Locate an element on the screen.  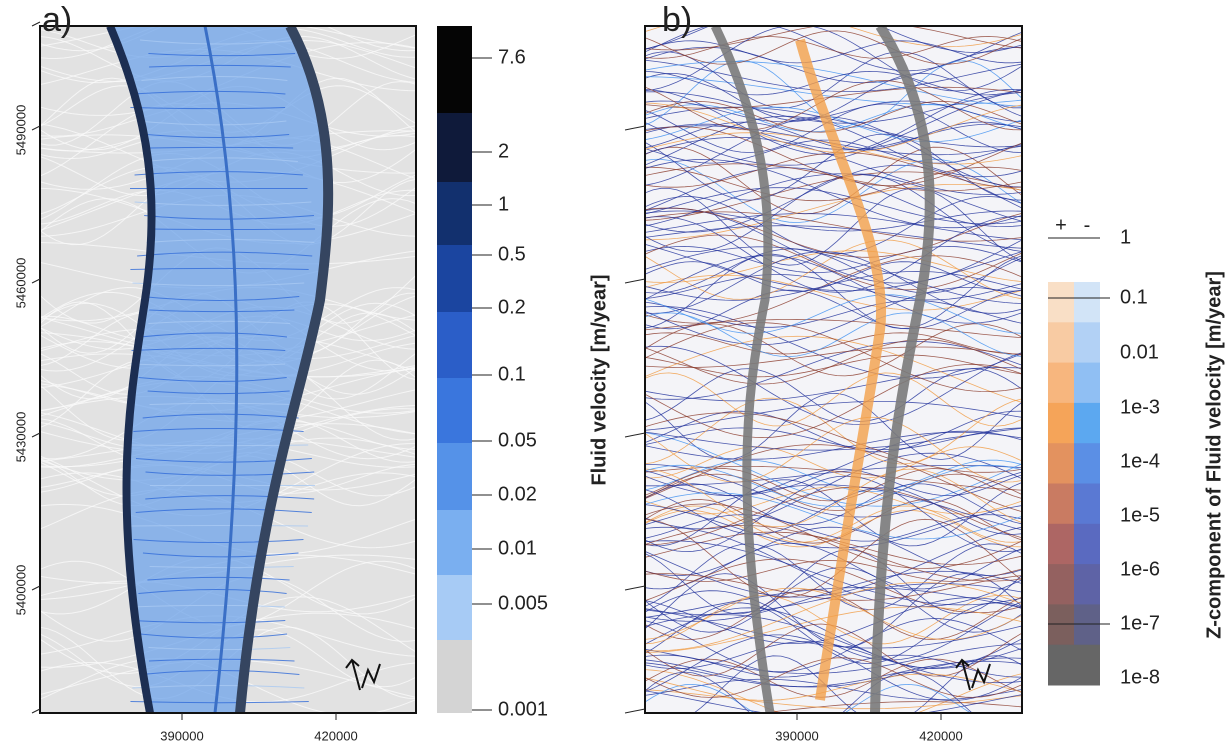
panel-label: a) is located at coordinates (57, 20).